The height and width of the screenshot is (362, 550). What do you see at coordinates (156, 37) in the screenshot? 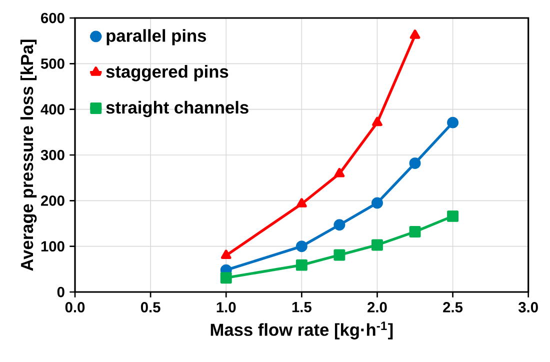
I see `legend-label: parallel pins` at bounding box center [156, 37].